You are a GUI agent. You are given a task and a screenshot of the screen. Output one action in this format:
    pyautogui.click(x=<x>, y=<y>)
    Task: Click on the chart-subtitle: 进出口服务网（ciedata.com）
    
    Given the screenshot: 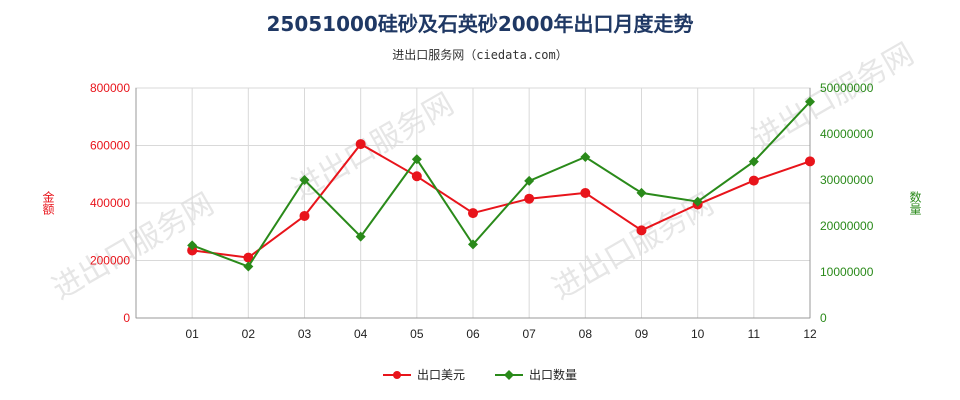 What is the action you would take?
    pyautogui.click(x=480, y=55)
    